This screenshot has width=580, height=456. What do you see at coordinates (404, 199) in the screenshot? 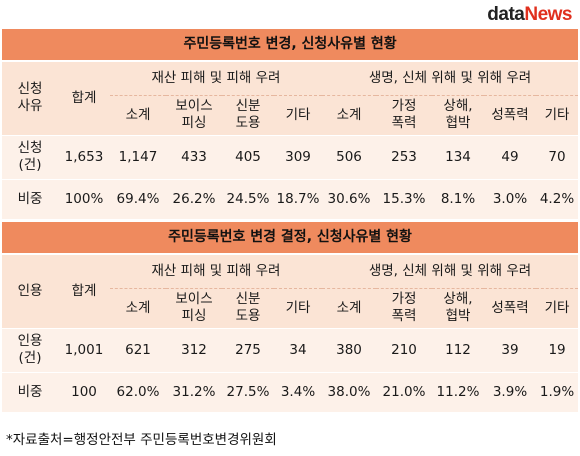
I see `table-cell: 15.3%` at bounding box center [404, 199].